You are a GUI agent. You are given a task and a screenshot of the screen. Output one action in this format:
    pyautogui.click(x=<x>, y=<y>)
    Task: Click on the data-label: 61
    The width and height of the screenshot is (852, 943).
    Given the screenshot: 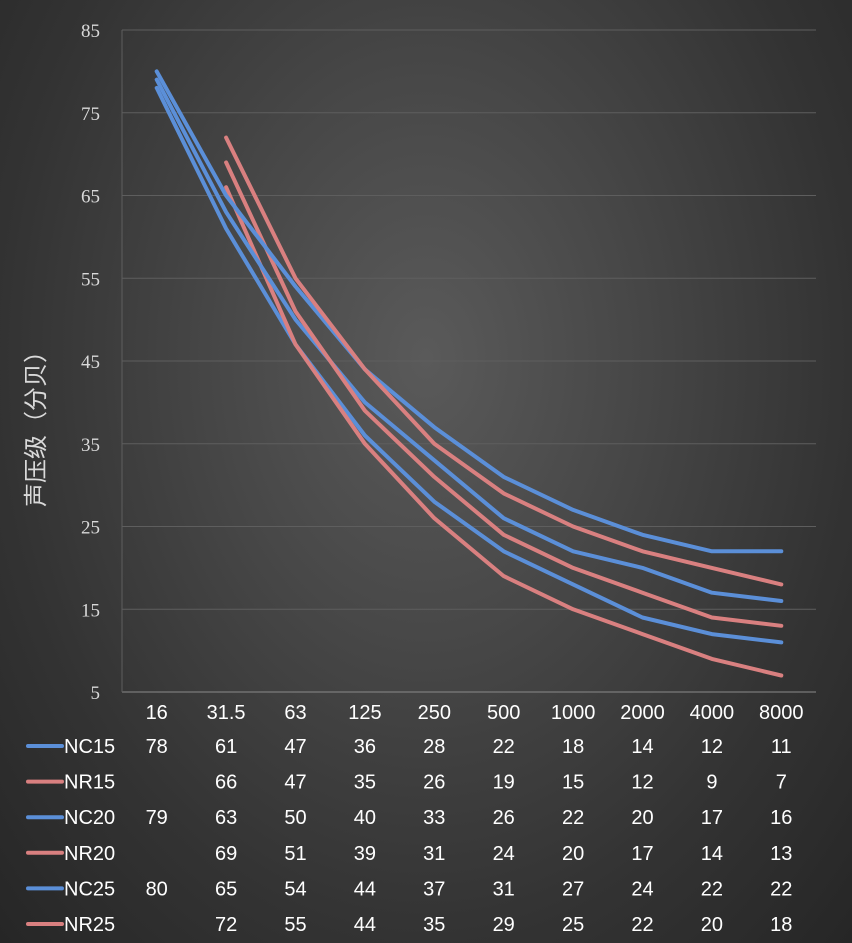 What is the action you would take?
    pyautogui.click(x=226, y=747)
    